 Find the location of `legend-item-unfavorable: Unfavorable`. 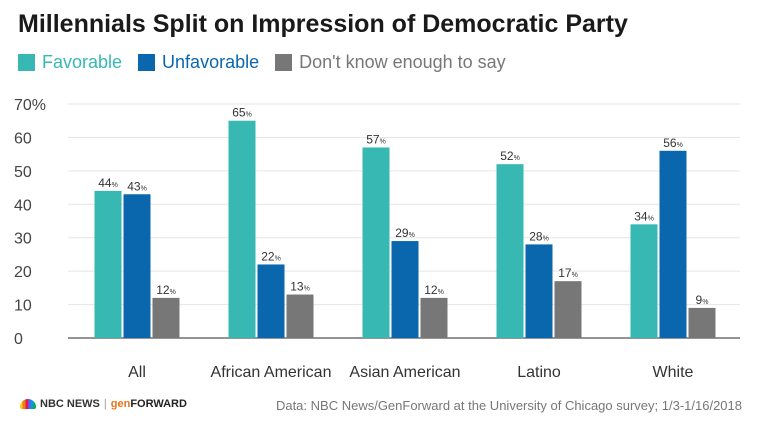

legend-item-unfavorable: Unfavorable is located at coordinates (198, 62).